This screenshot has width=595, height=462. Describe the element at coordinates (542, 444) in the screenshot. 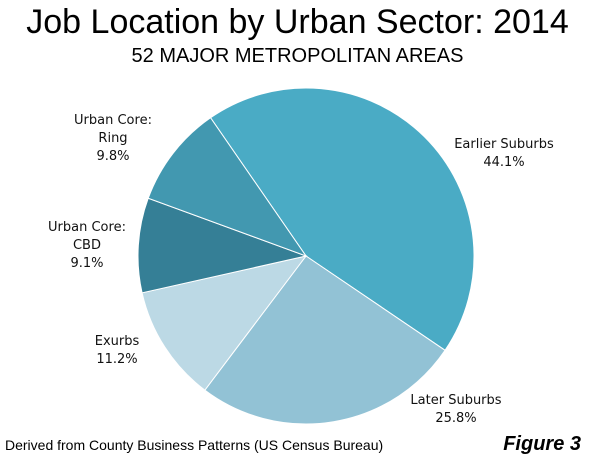

I see `figure-number: Figure 3` at that location.